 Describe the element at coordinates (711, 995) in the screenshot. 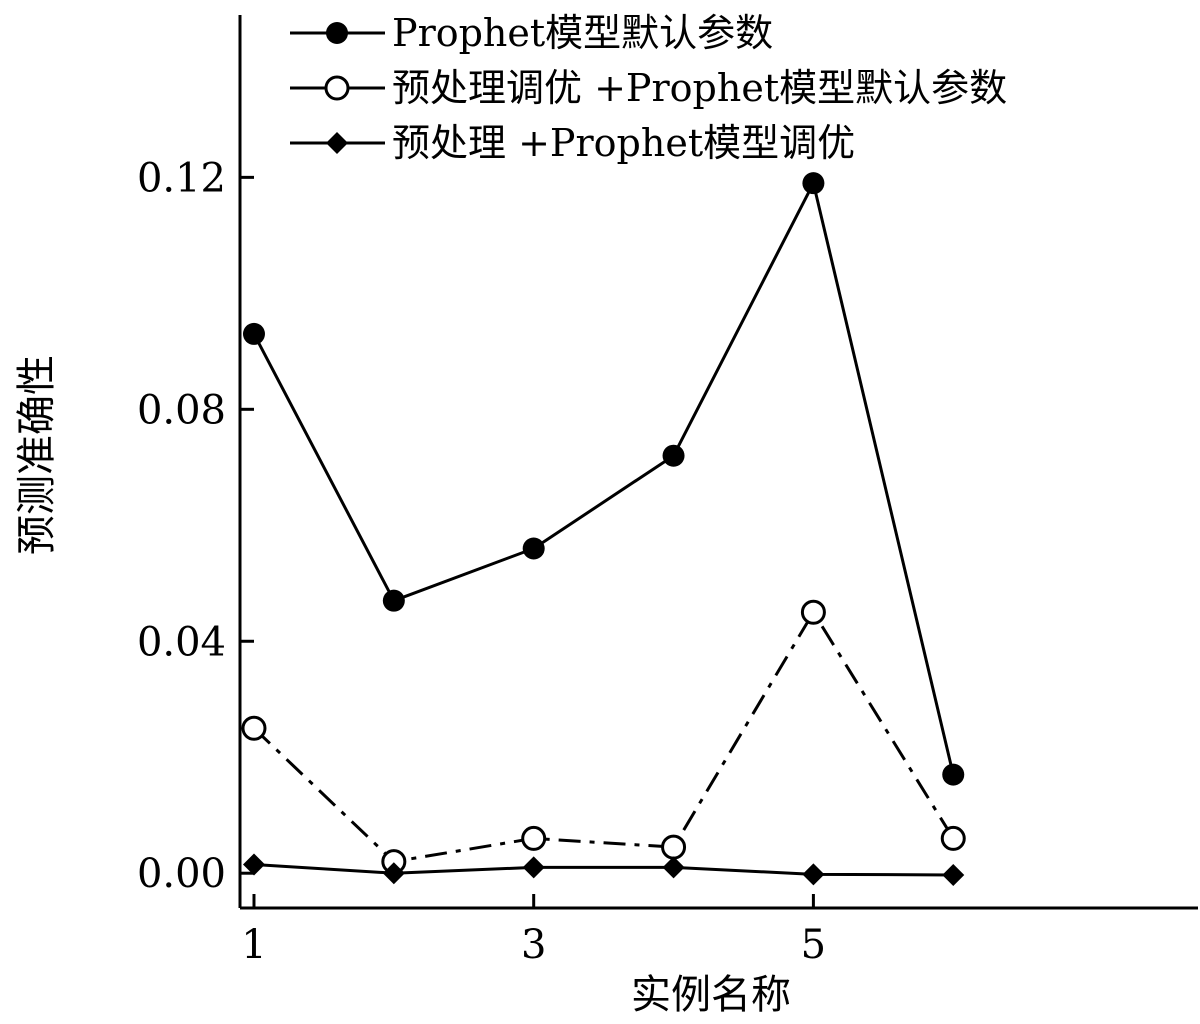

I see `x-axis-title: 实例名称` at that location.